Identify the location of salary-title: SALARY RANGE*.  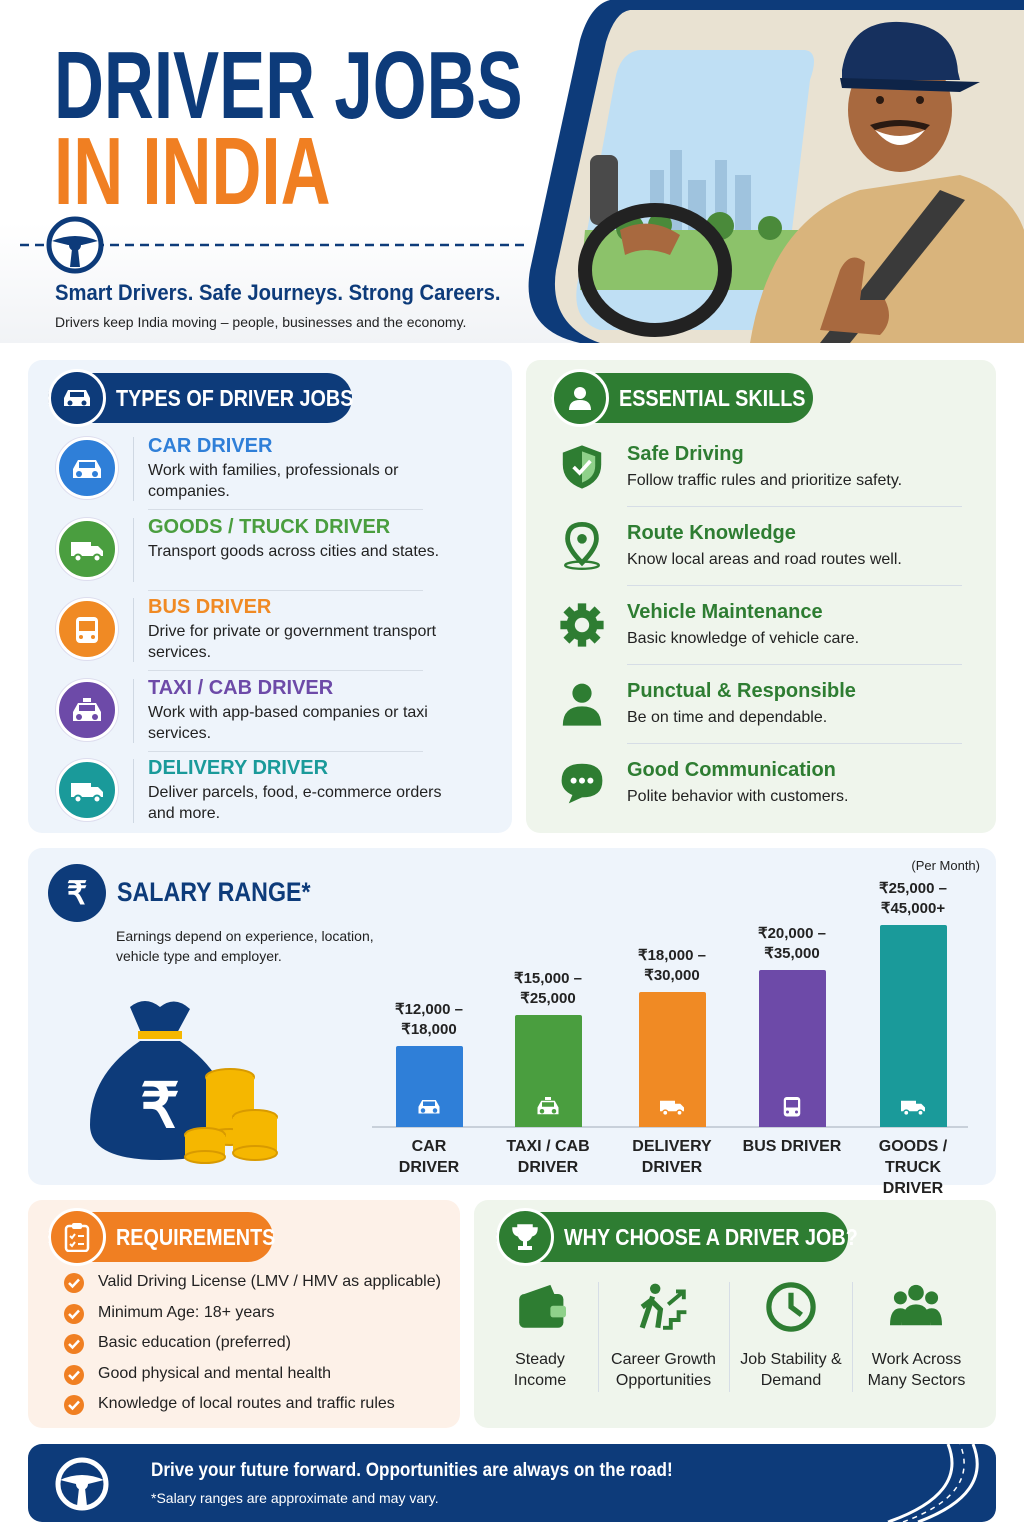
(229, 892).